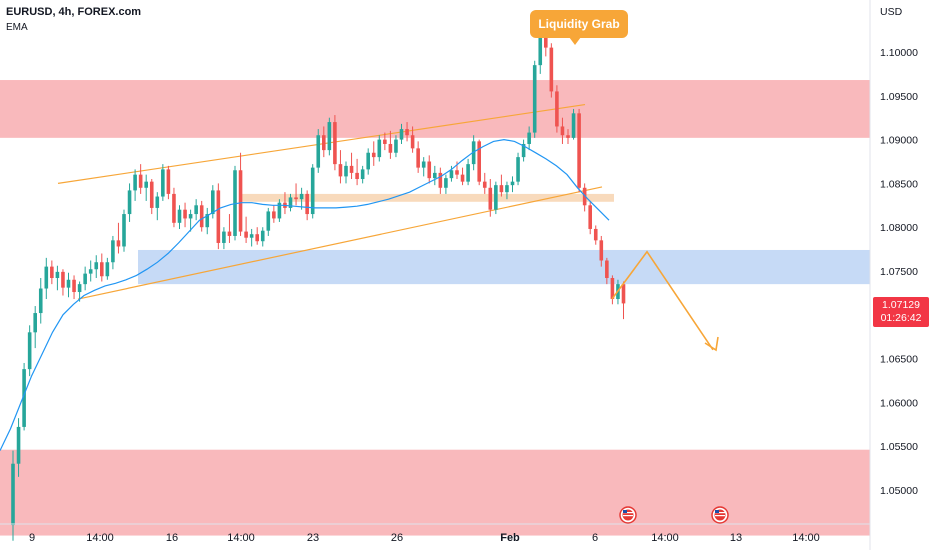 The width and height of the screenshot is (932, 550). What do you see at coordinates (662, 300) in the screenshot?
I see `projection-arrow` at bounding box center [662, 300].